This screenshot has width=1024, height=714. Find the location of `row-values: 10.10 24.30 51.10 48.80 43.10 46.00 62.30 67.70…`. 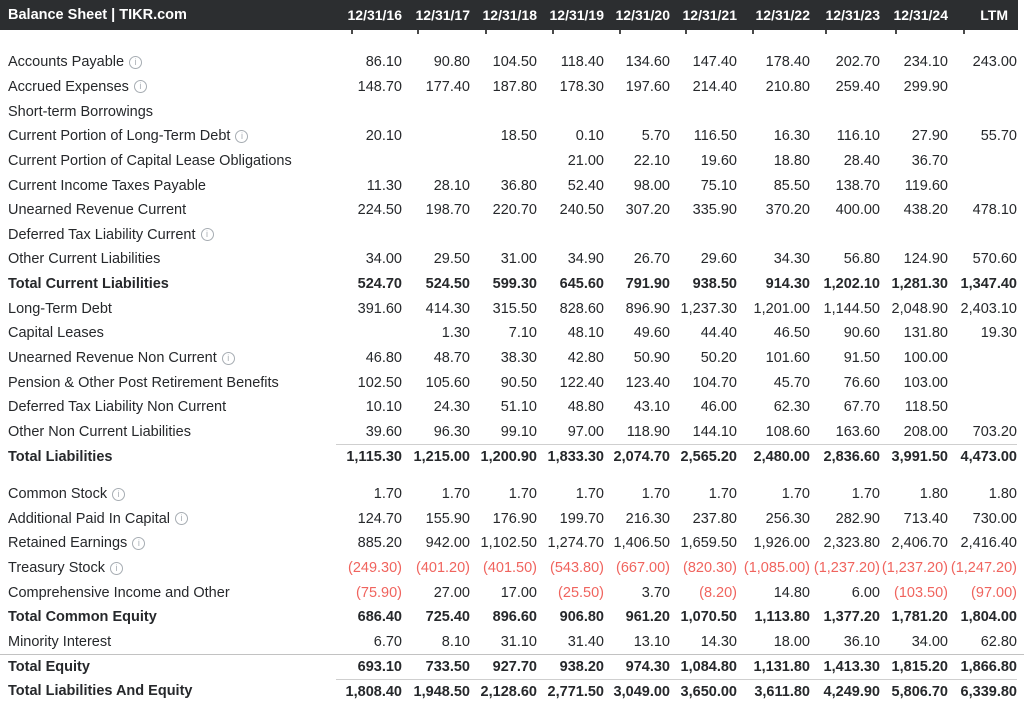

row-values: 10.10 24.30 51.10 48.80 43.10 46.00 62.30 67.70… is located at coordinates (676, 407).